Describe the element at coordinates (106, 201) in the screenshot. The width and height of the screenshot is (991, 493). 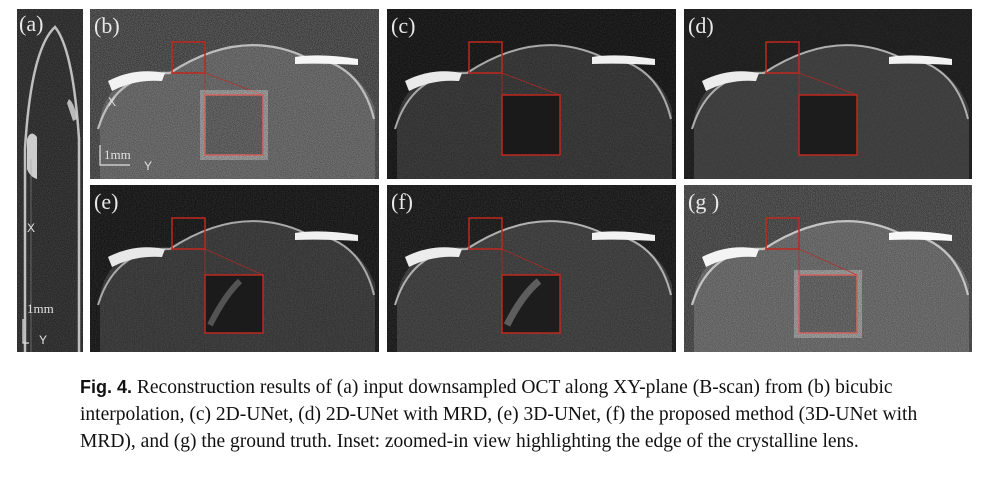
I see `panel-label-e: (e)` at that location.